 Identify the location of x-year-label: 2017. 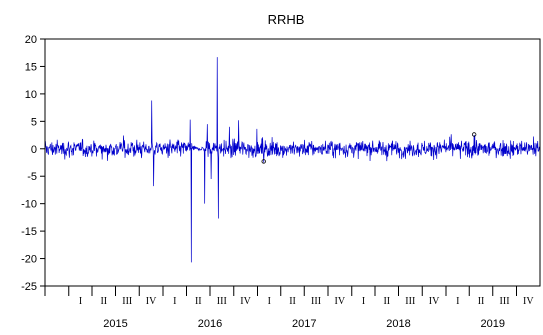
(304, 324).